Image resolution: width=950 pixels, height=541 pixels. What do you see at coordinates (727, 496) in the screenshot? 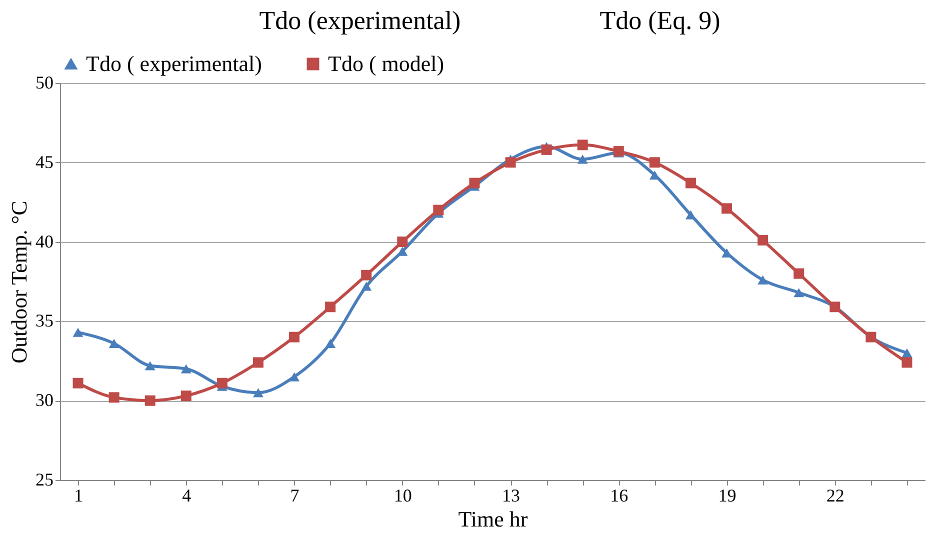
I see `x-tick-label: 19` at bounding box center [727, 496].